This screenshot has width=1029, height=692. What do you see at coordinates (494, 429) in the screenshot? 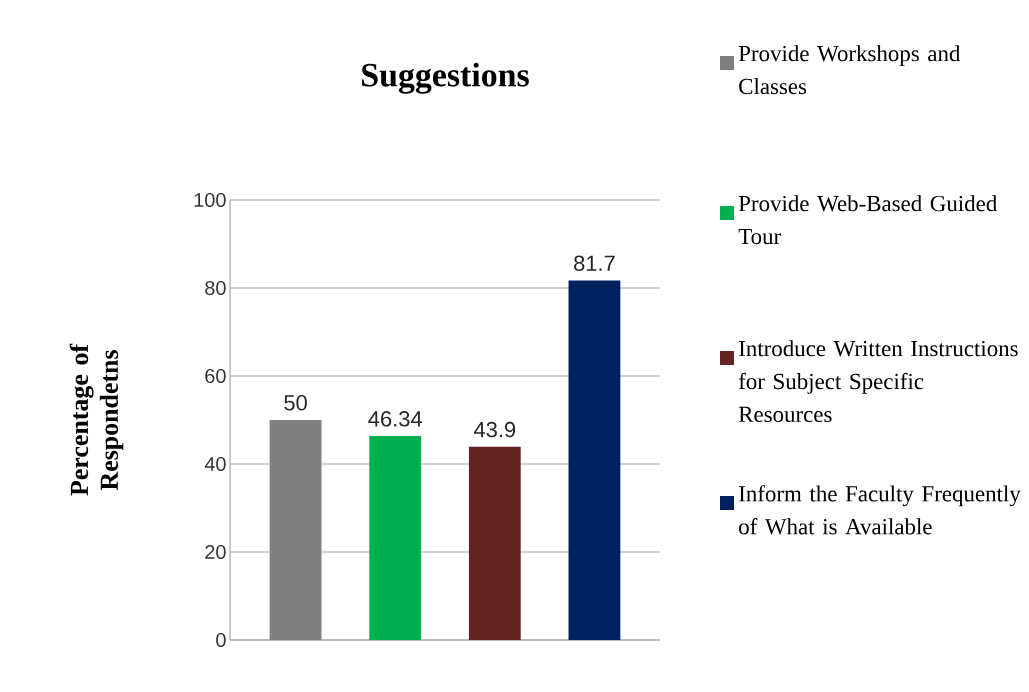
I see `data-label: 43.9` at bounding box center [494, 429].